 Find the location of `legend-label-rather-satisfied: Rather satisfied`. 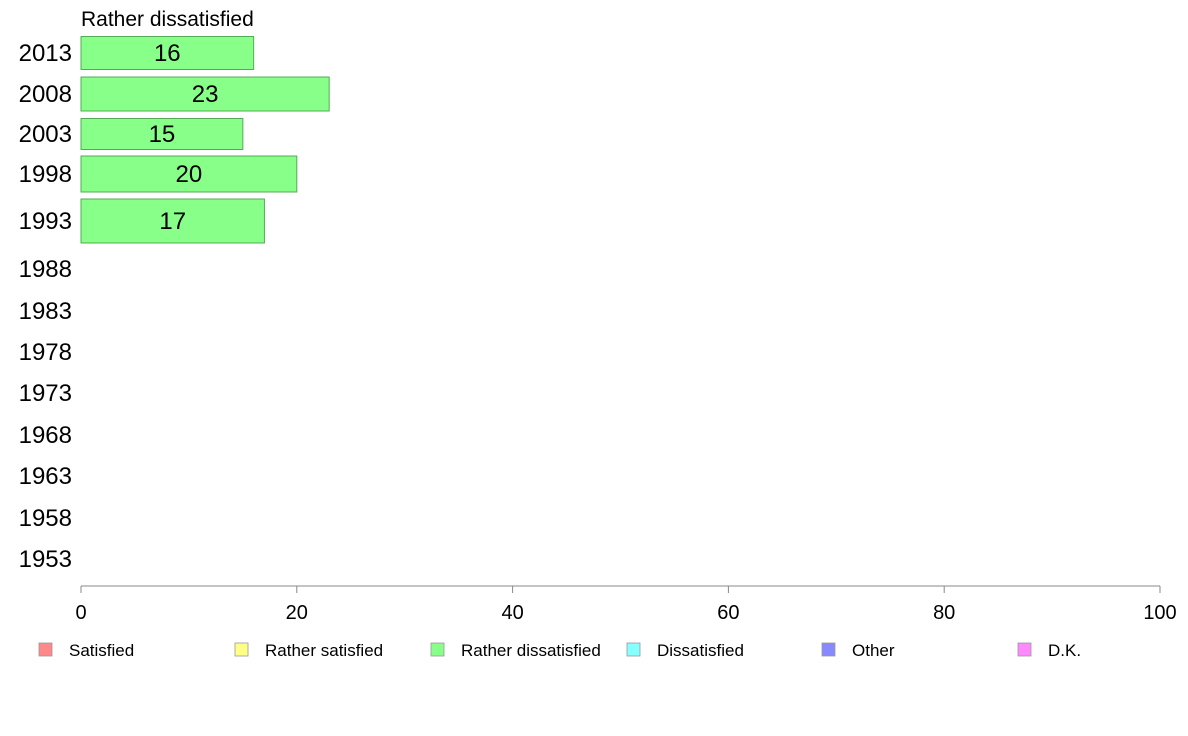

legend-label-rather-satisfied: Rather satisfied is located at coordinates (324, 650).